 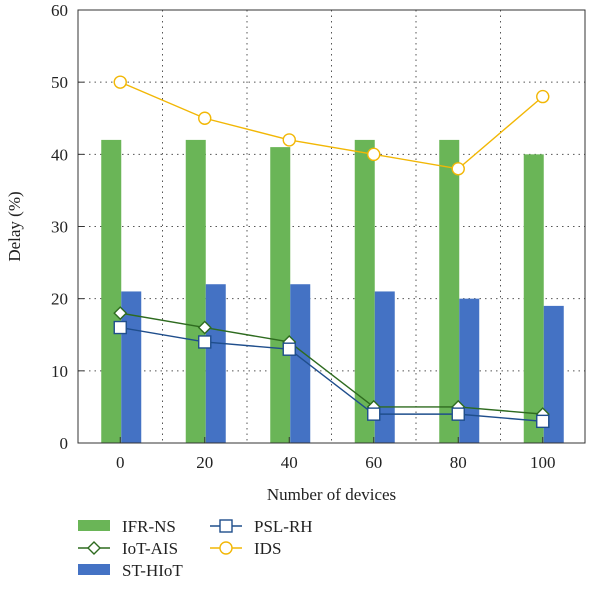 What do you see at coordinates (458, 462) in the screenshot?
I see `x-tick-label: 80` at bounding box center [458, 462].